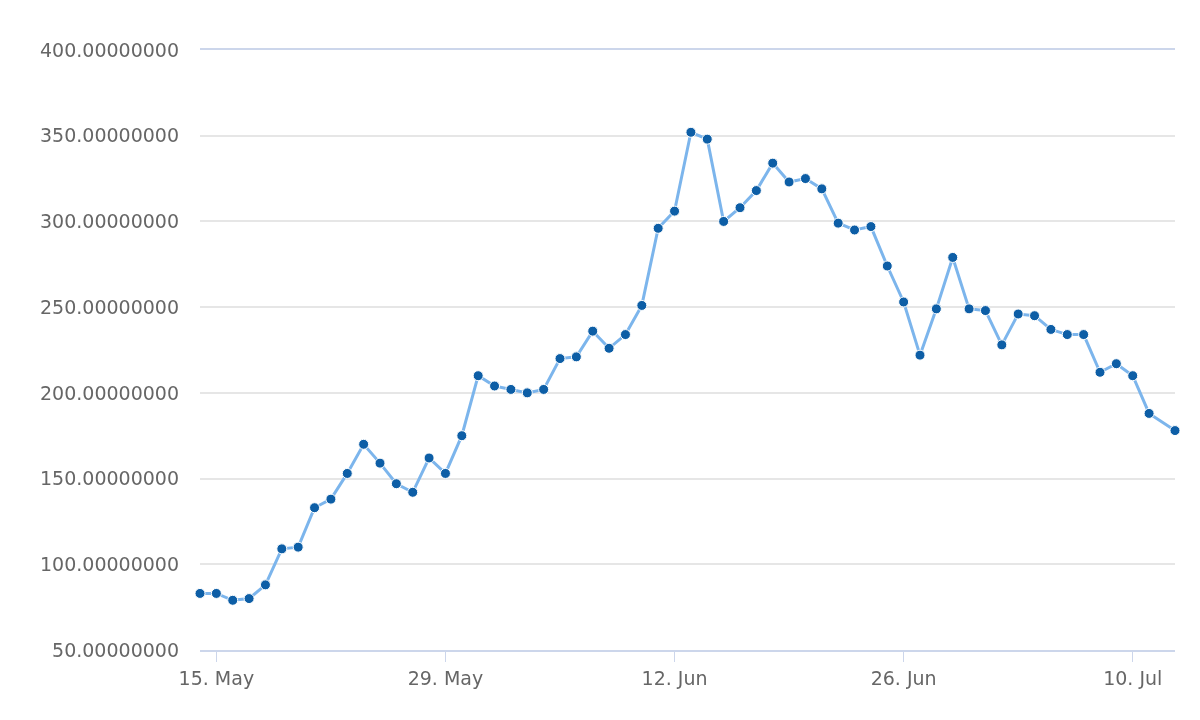 The width and height of the screenshot is (1200, 720). I want to click on x-tick-label: 12. Jun, so click(674, 677).